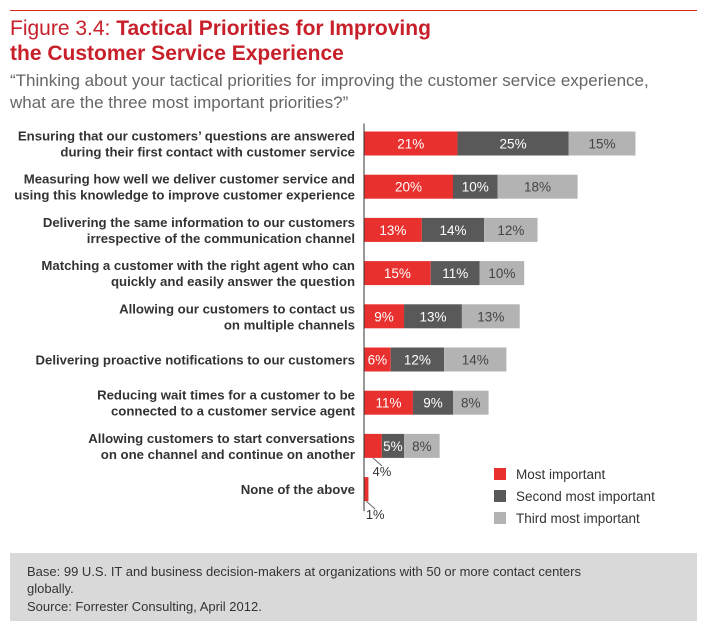 The height and width of the screenshot is (635, 707). What do you see at coordinates (233, 411) in the screenshot?
I see `category-label: connected to a customer service agent` at bounding box center [233, 411].